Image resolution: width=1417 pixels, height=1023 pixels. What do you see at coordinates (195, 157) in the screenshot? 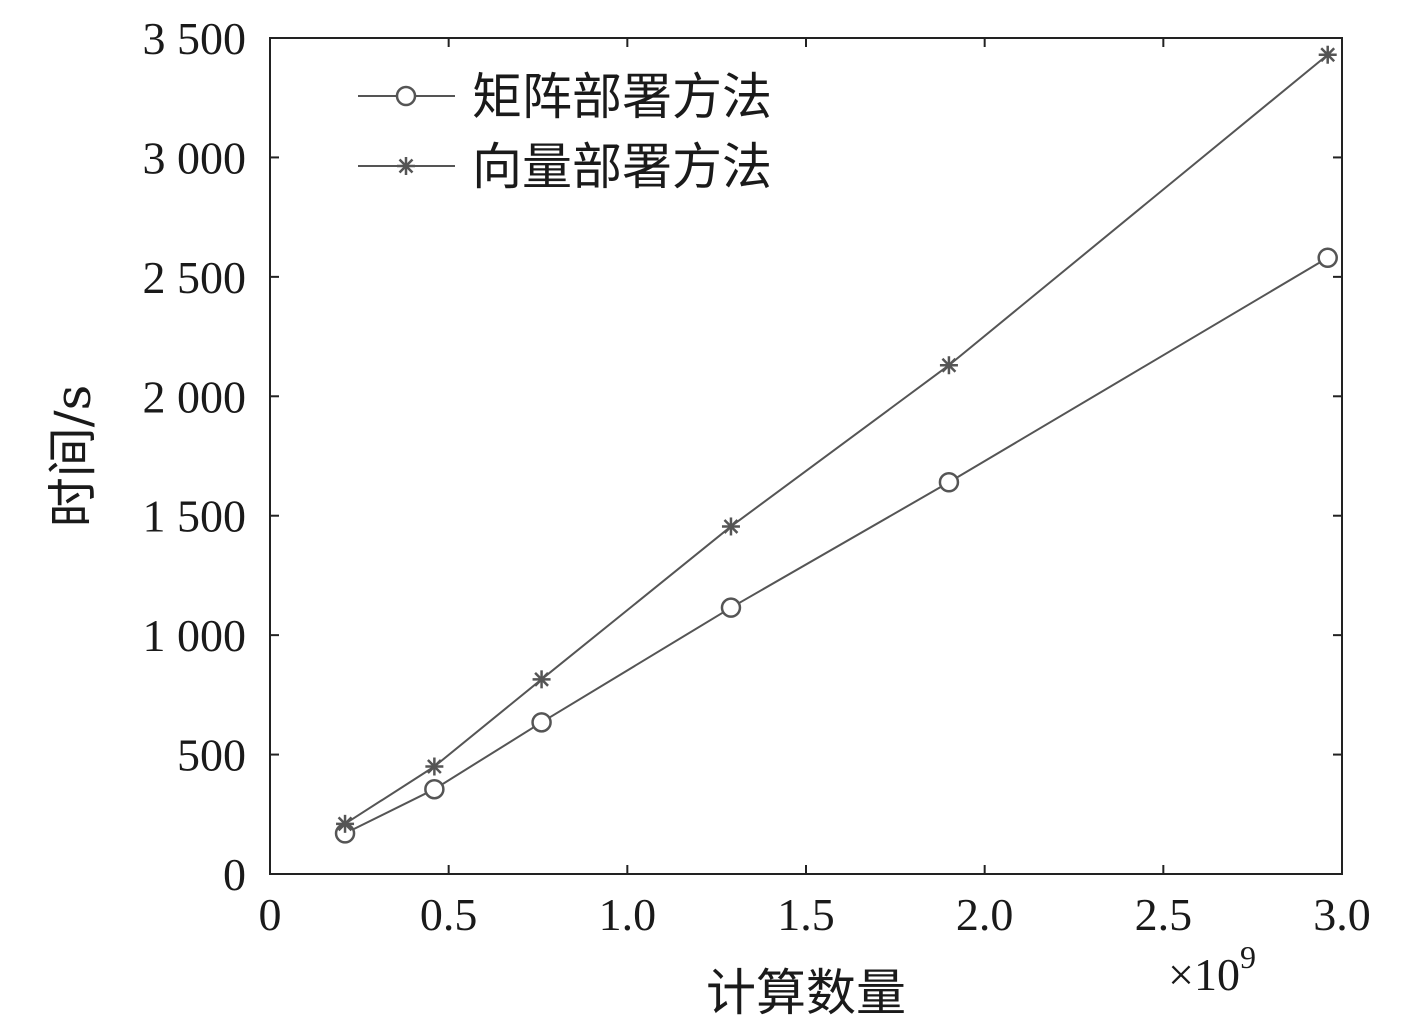
I see `y-tick-label: 3 000` at bounding box center [195, 157].